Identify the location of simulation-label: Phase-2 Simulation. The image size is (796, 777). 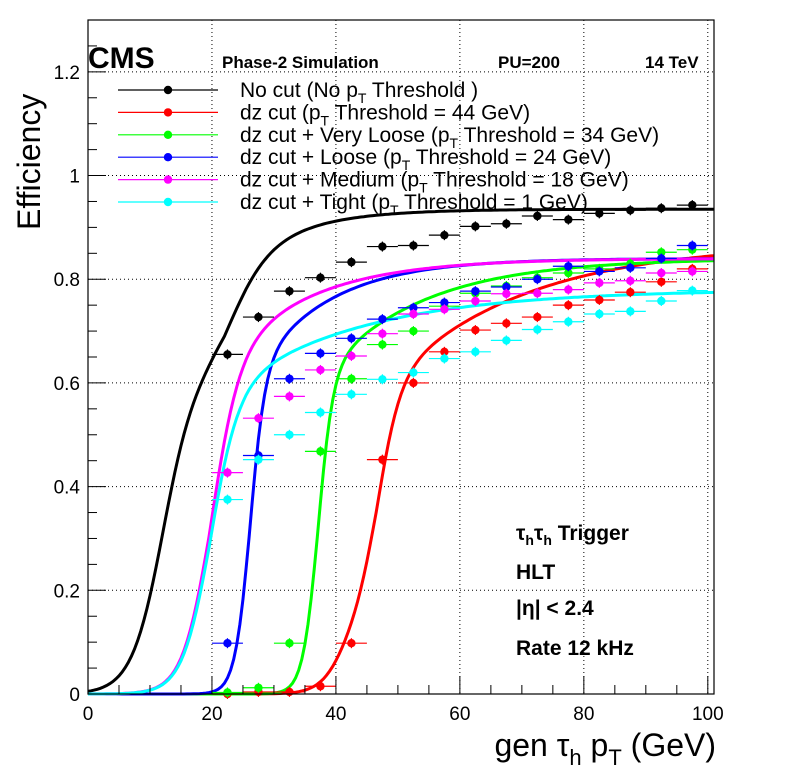
(300, 62).